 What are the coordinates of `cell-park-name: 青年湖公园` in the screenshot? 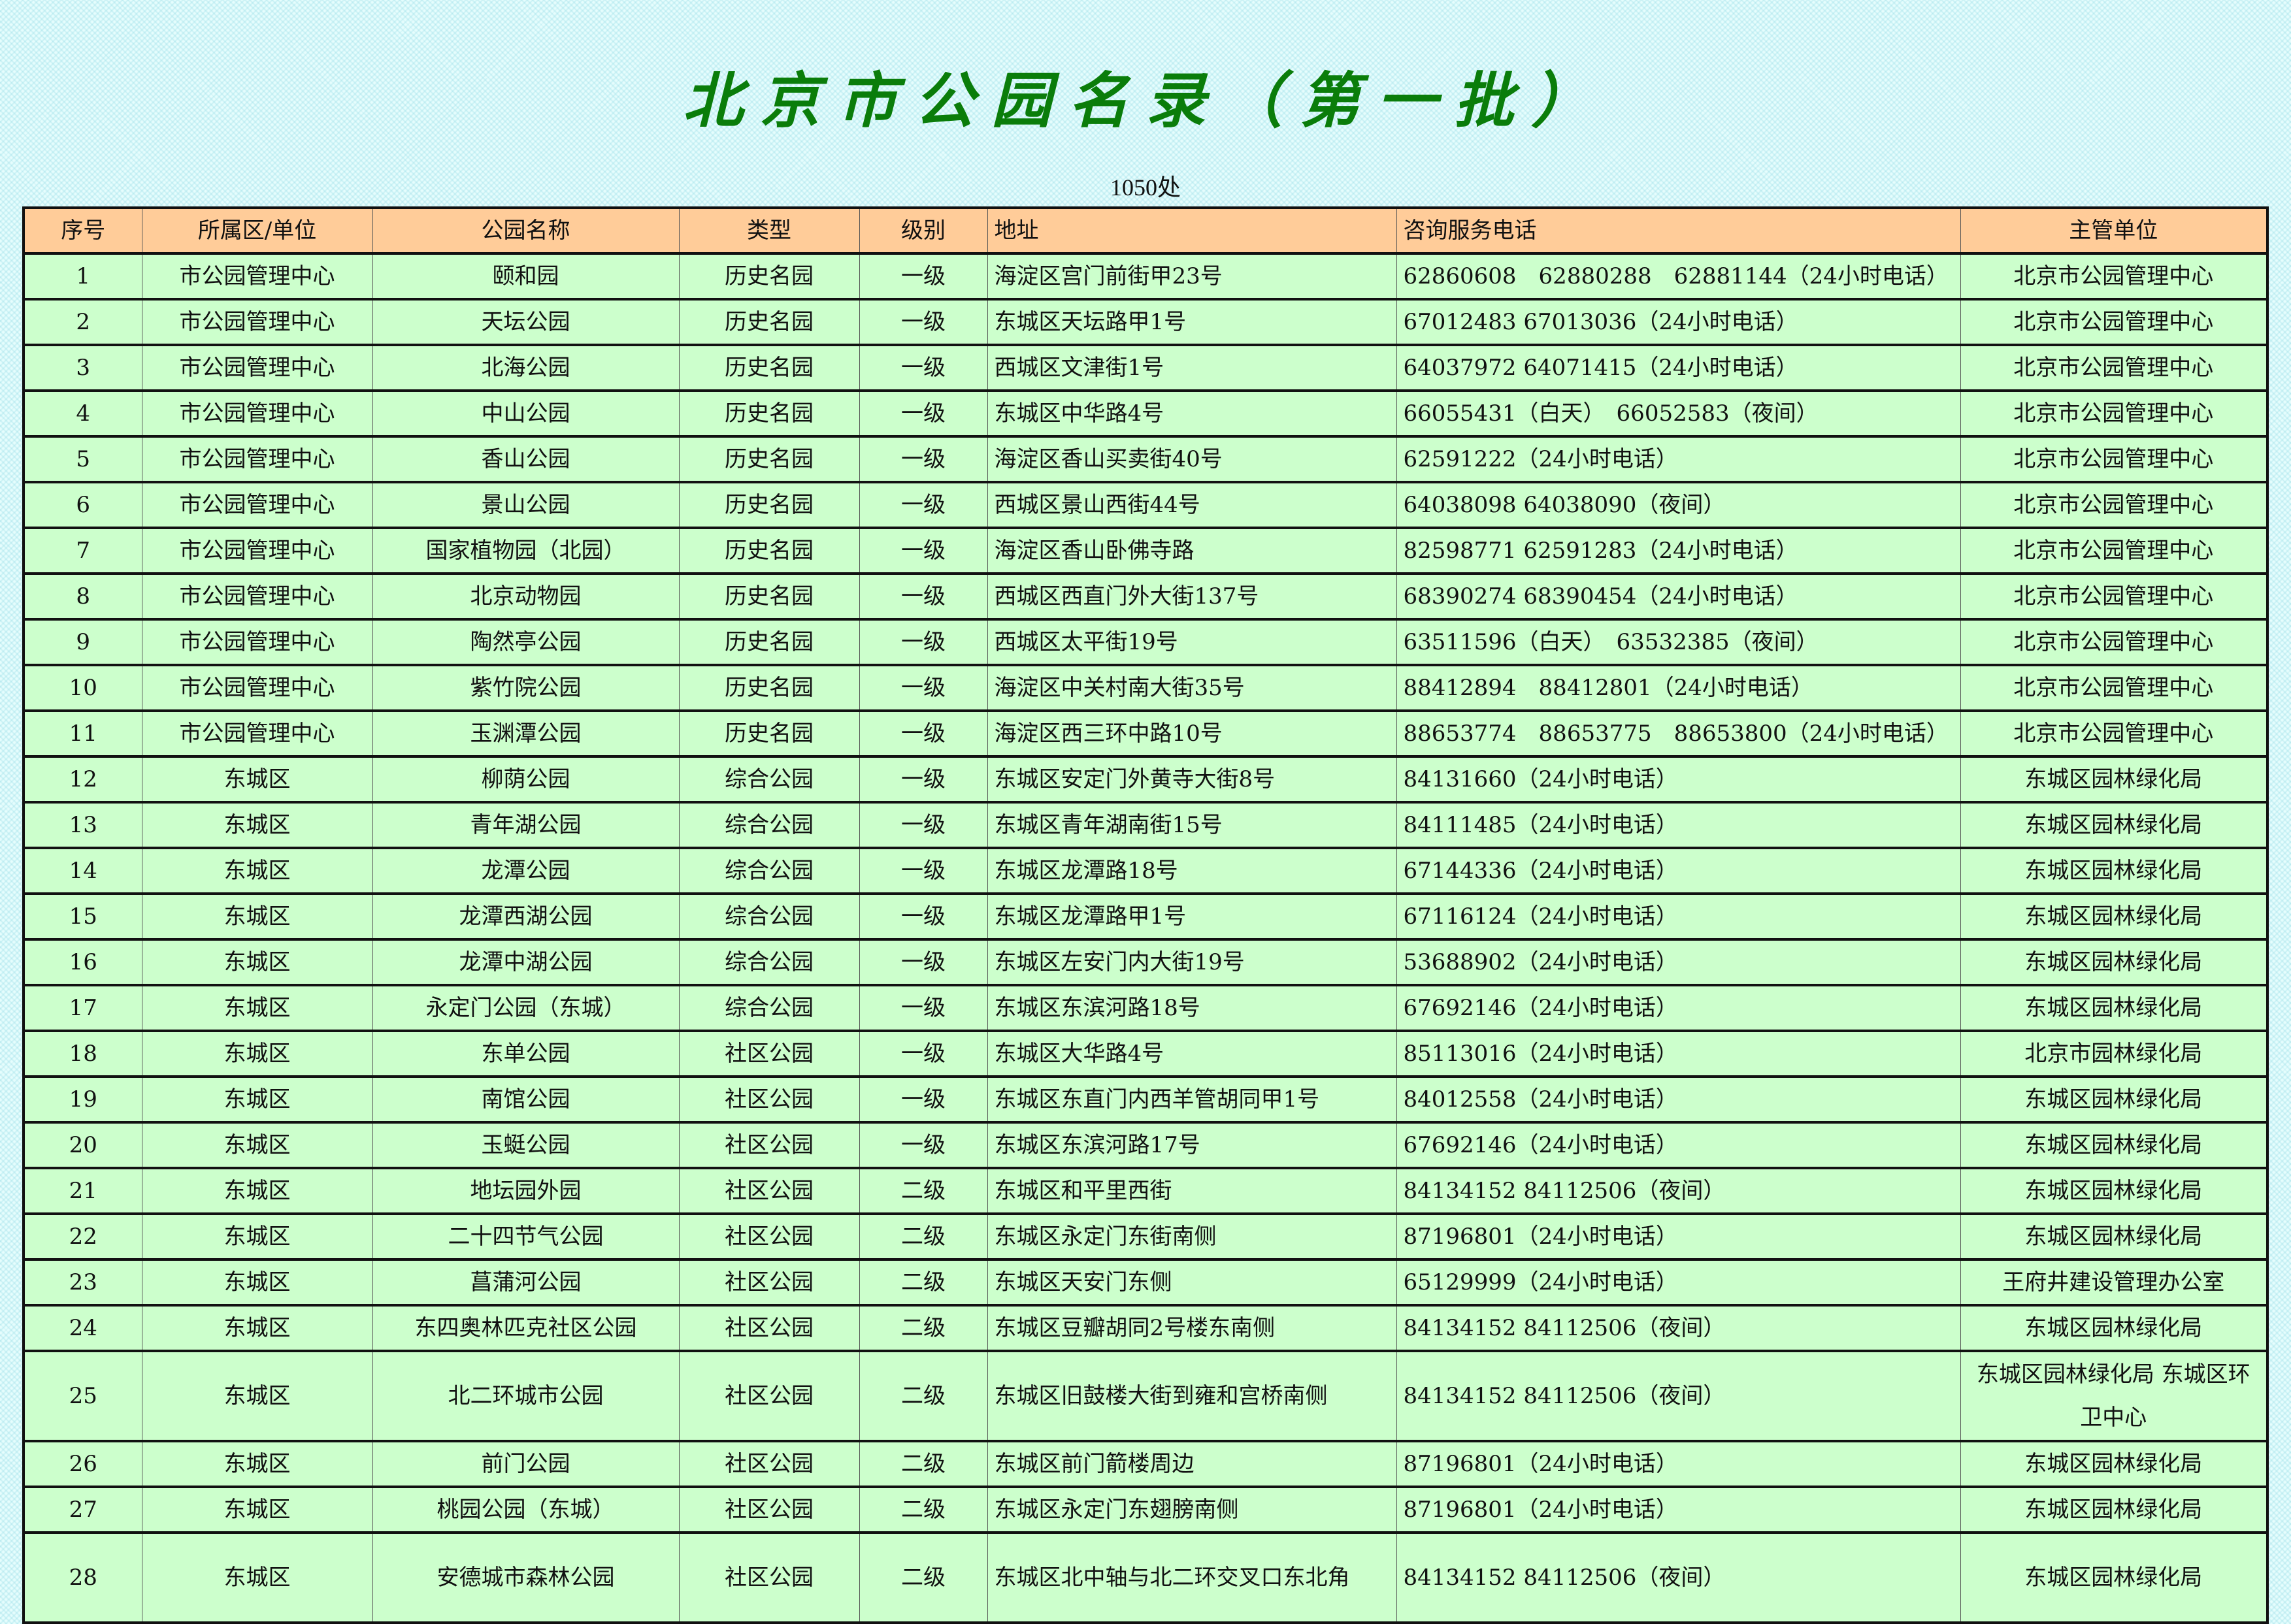 It's located at (526, 826).